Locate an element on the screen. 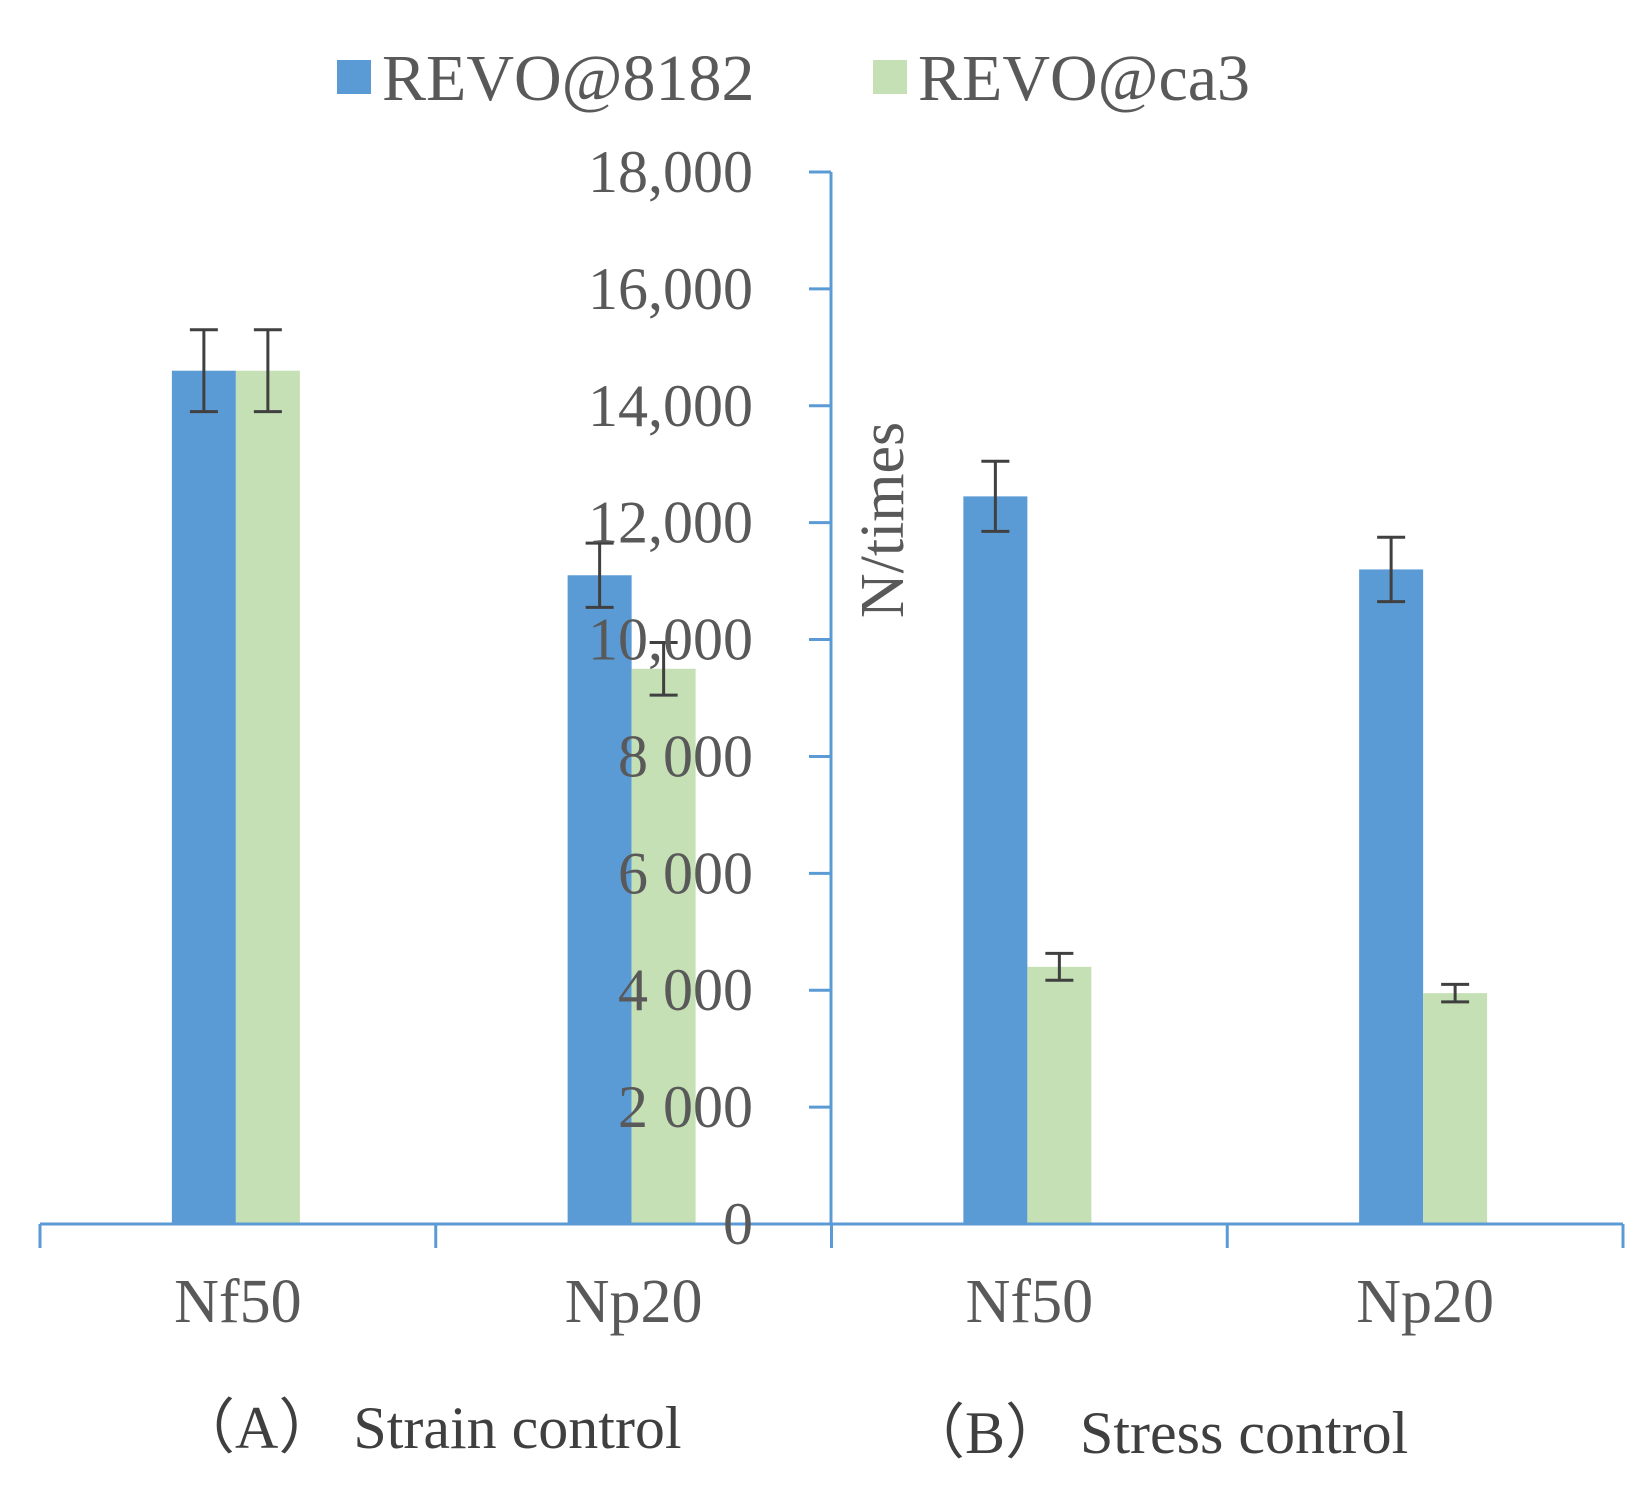  y-tick-label: 6 000 is located at coordinates (685, 873).